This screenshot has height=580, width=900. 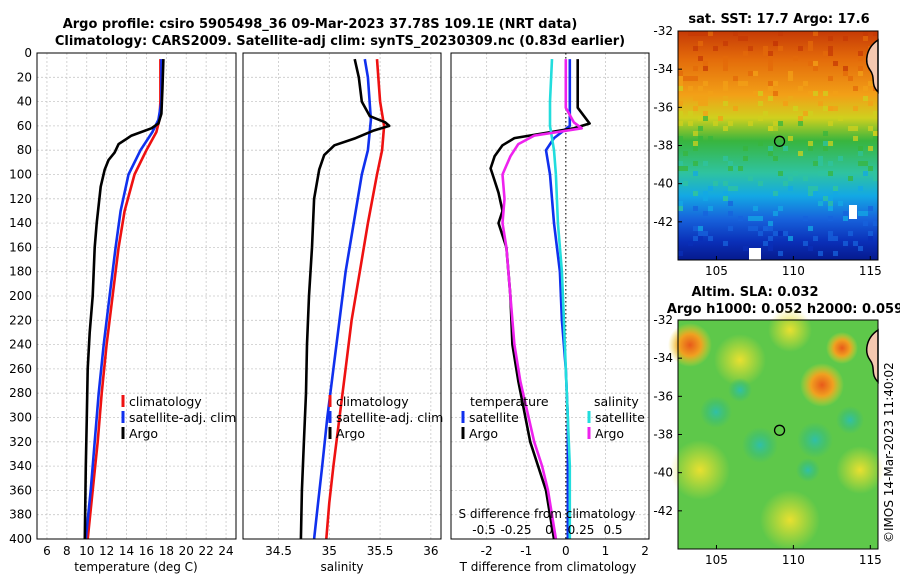 I want to click on salinity-legend: climatology satellite-adj. clim Argo, so click(x=385, y=417).